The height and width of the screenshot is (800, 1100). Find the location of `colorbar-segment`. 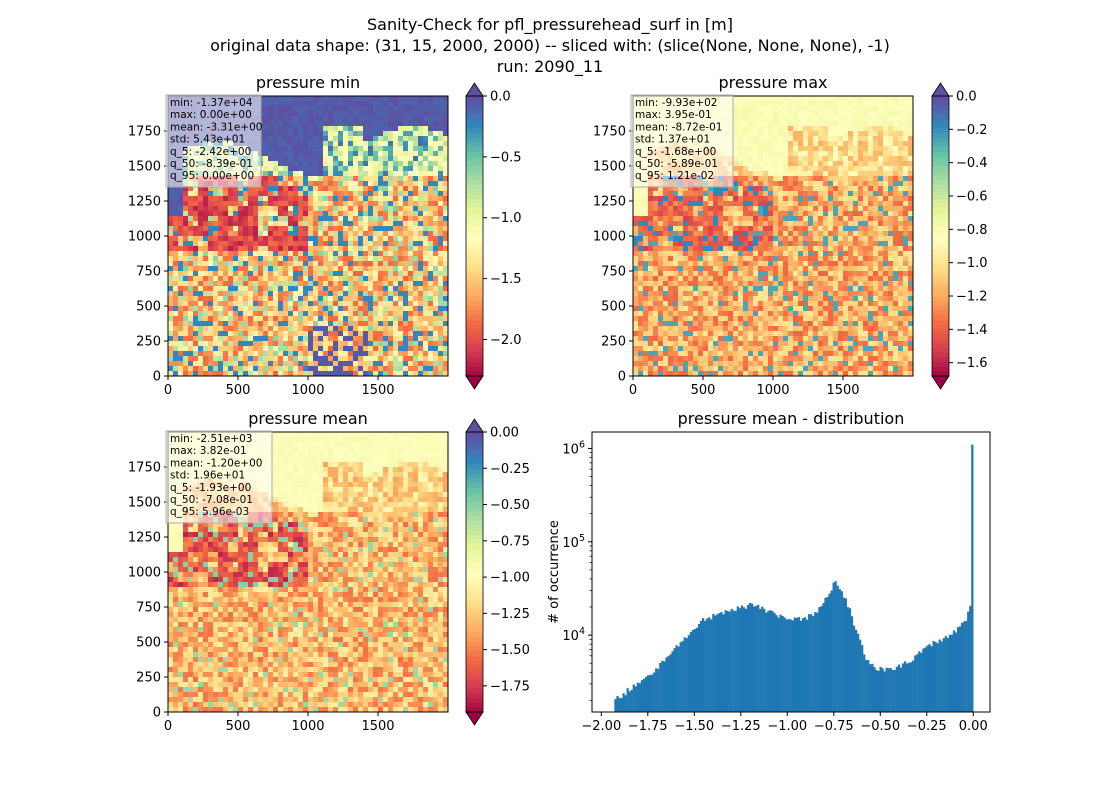

colorbar-segment is located at coordinates (474, 355).